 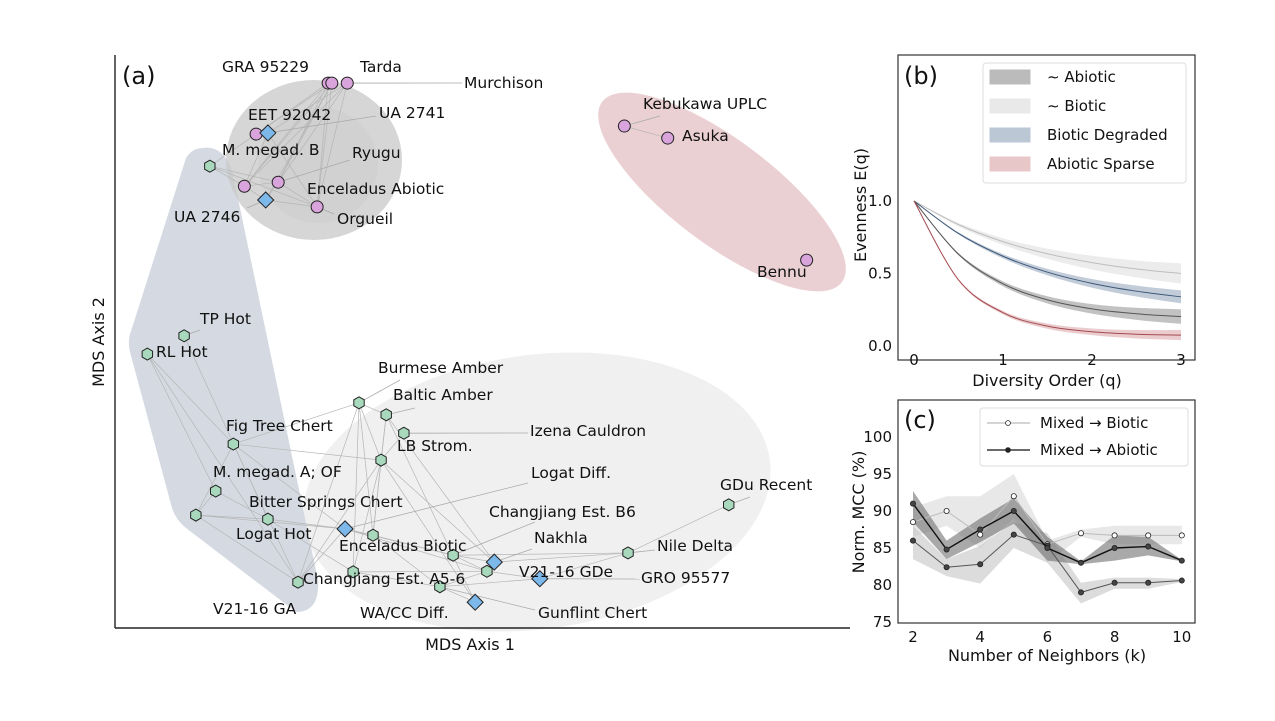 What do you see at coordinates (404, 613) in the screenshot?
I see `point-label: WA/CC Diff.` at bounding box center [404, 613].